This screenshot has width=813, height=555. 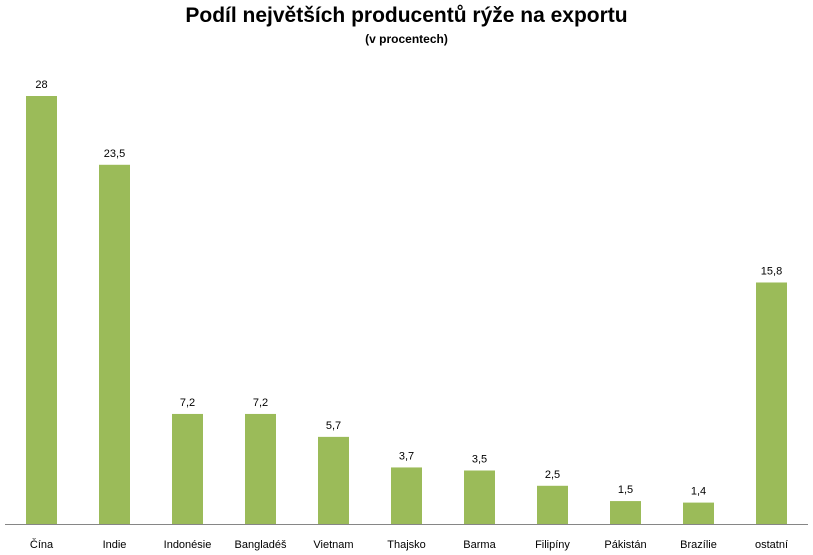 What do you see at coordinates (406, 456) in the screenshot?
I see `data-label: 3,7` at bounding box center [406, 456].